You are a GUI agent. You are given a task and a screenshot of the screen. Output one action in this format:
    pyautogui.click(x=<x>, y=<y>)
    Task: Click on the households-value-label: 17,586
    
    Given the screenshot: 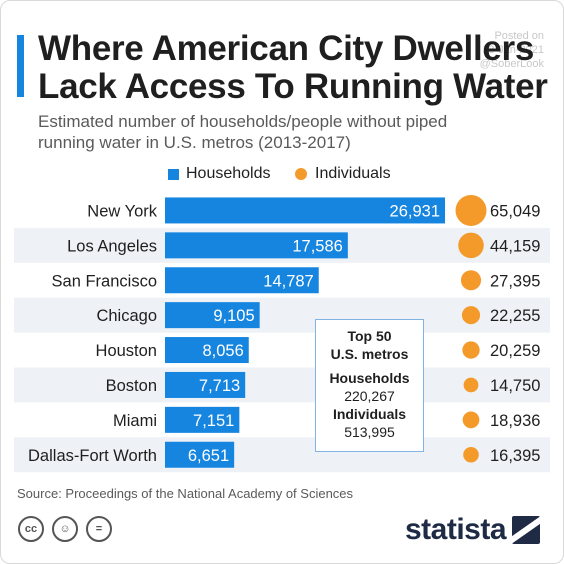 What is the action you would take?
    pyautogui.click(x=317, y=246)
    